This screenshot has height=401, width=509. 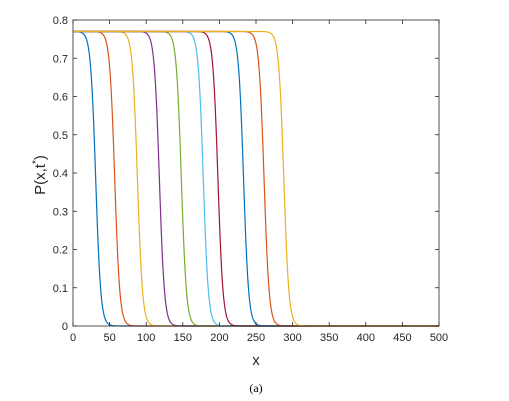 I want to click on x-tick-label-100: 100, so click(x=146, y=338).